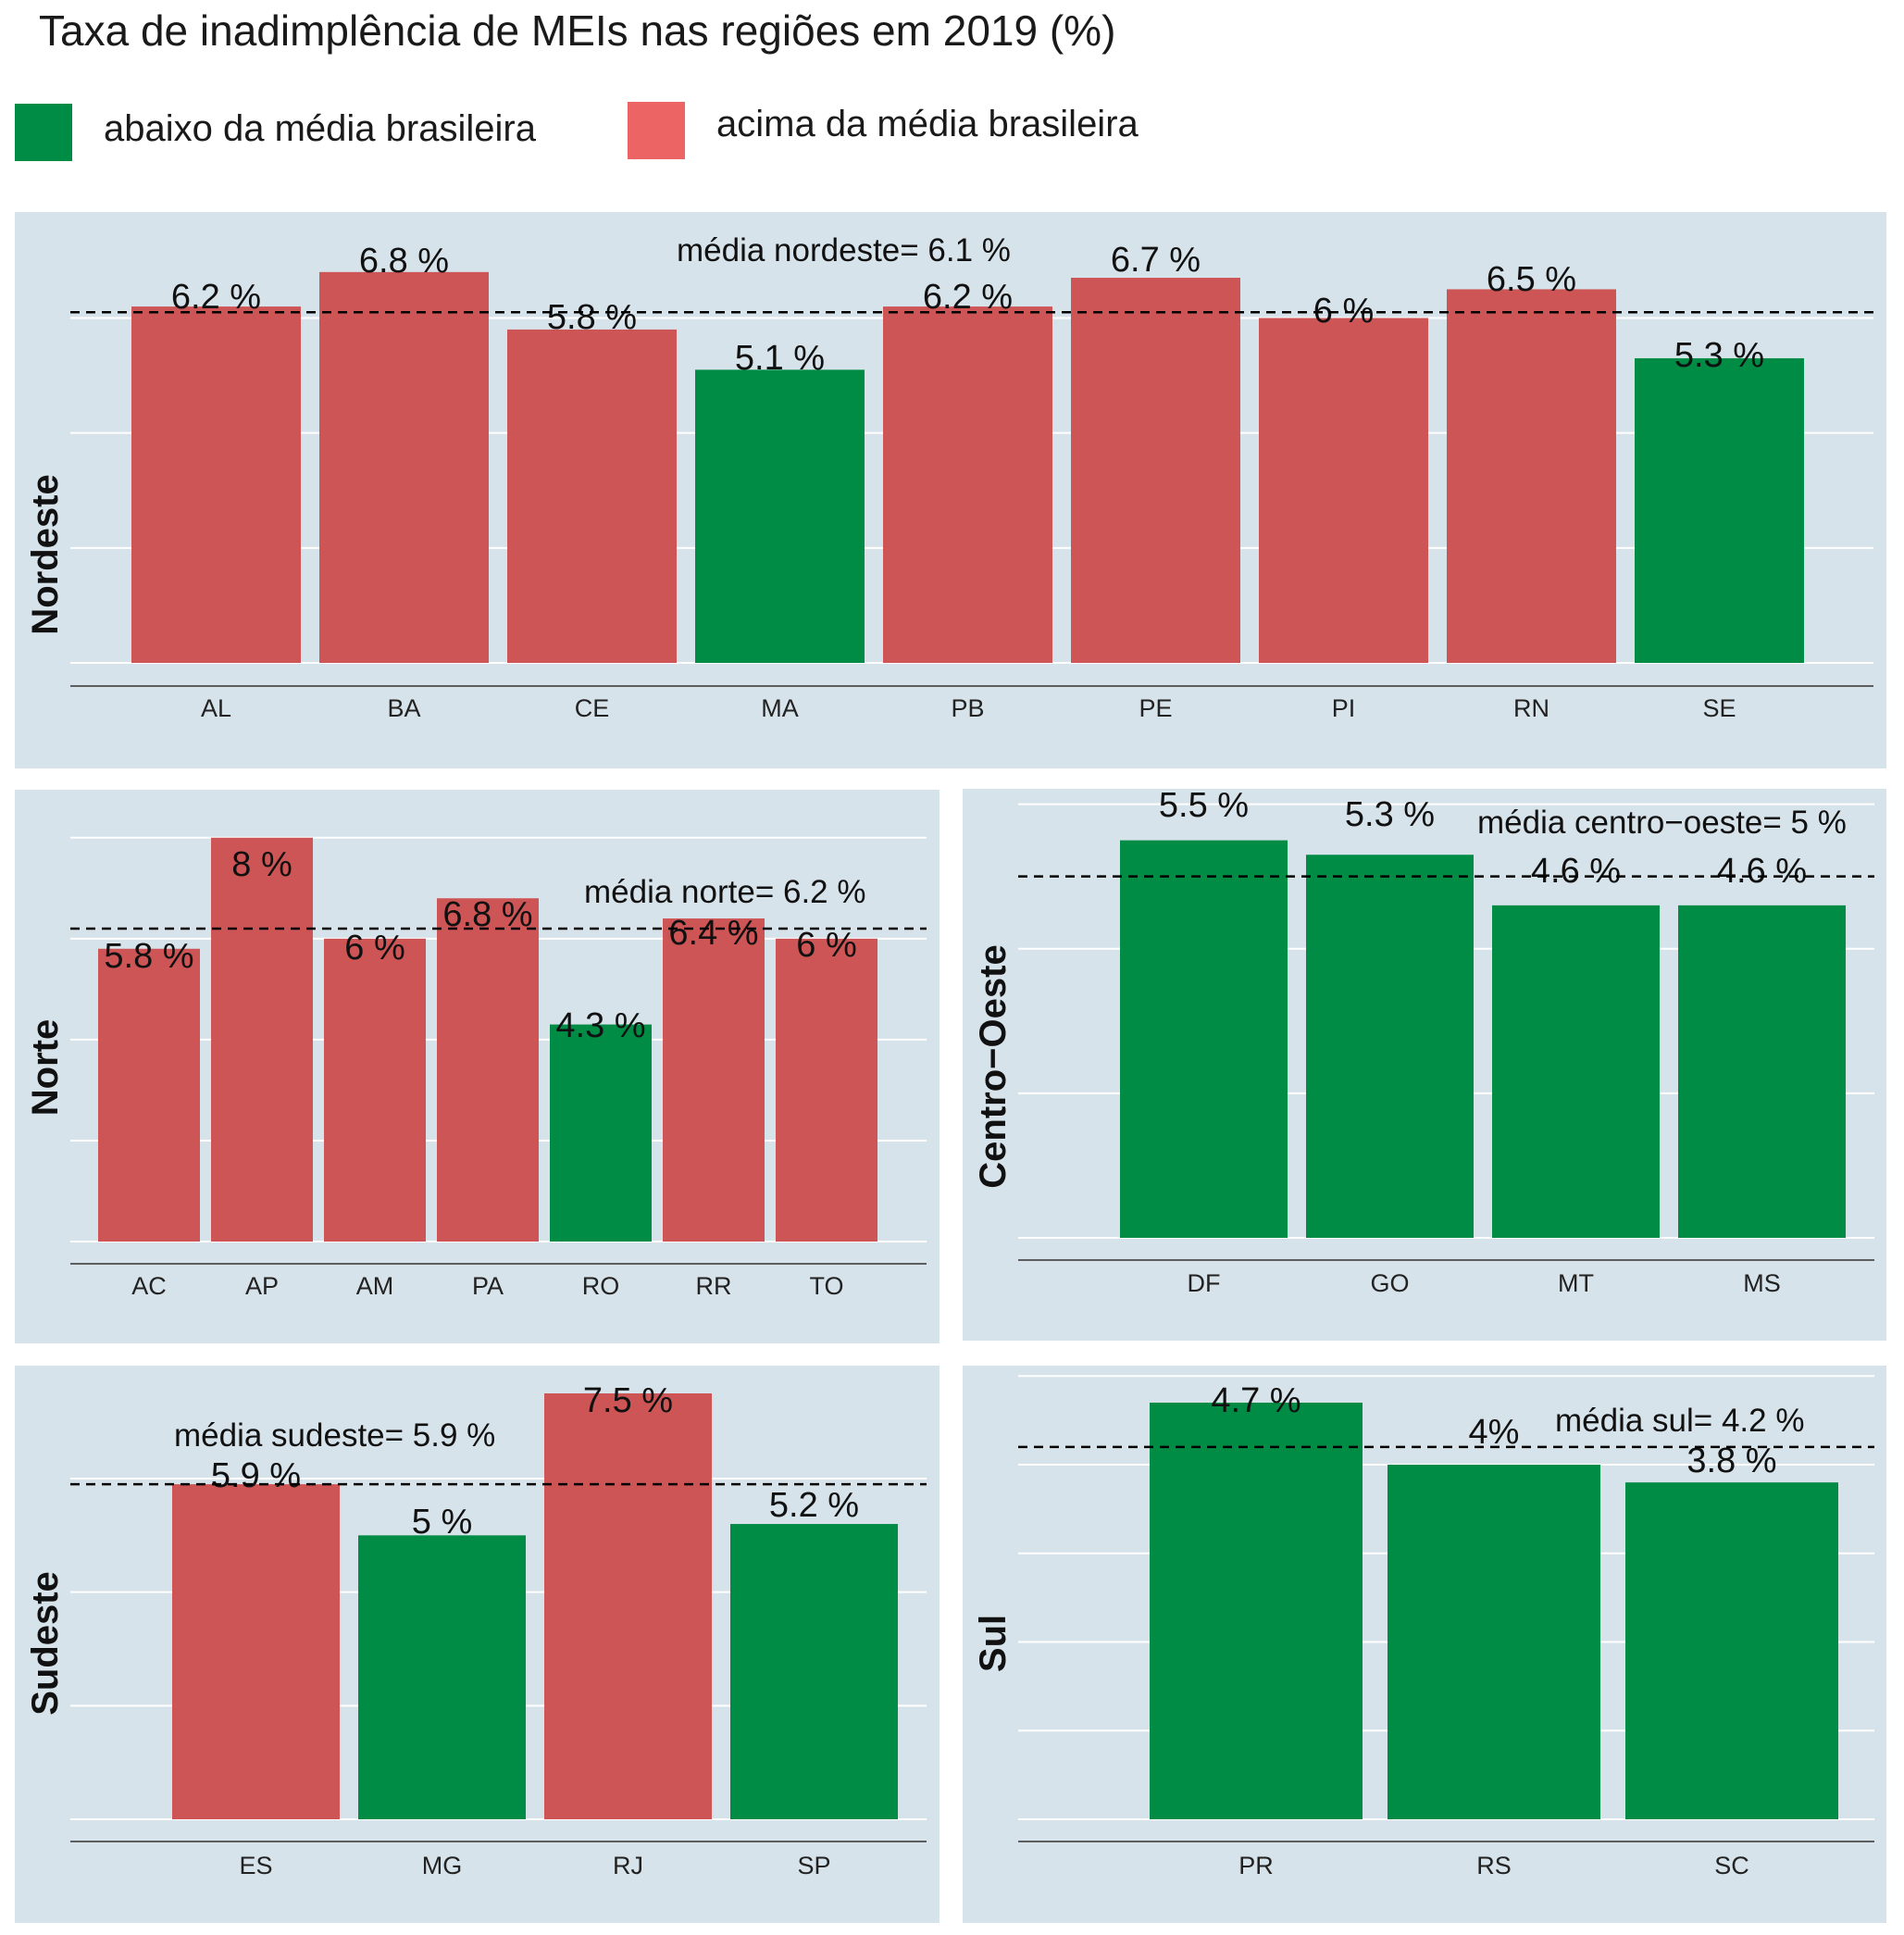 The image size is (1904, 1935). What do you see at coordinates (1679, 1421) in the screenshot?
I see `mean-label: média sul= 4.2 %` at bounding box center [1679, 1421].